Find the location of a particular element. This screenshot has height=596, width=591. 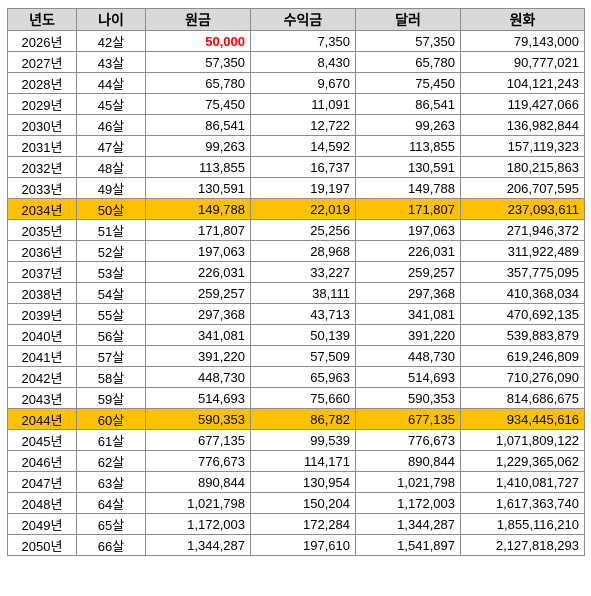

cell-principal: 171,807 is located at coordinates (198, 230).